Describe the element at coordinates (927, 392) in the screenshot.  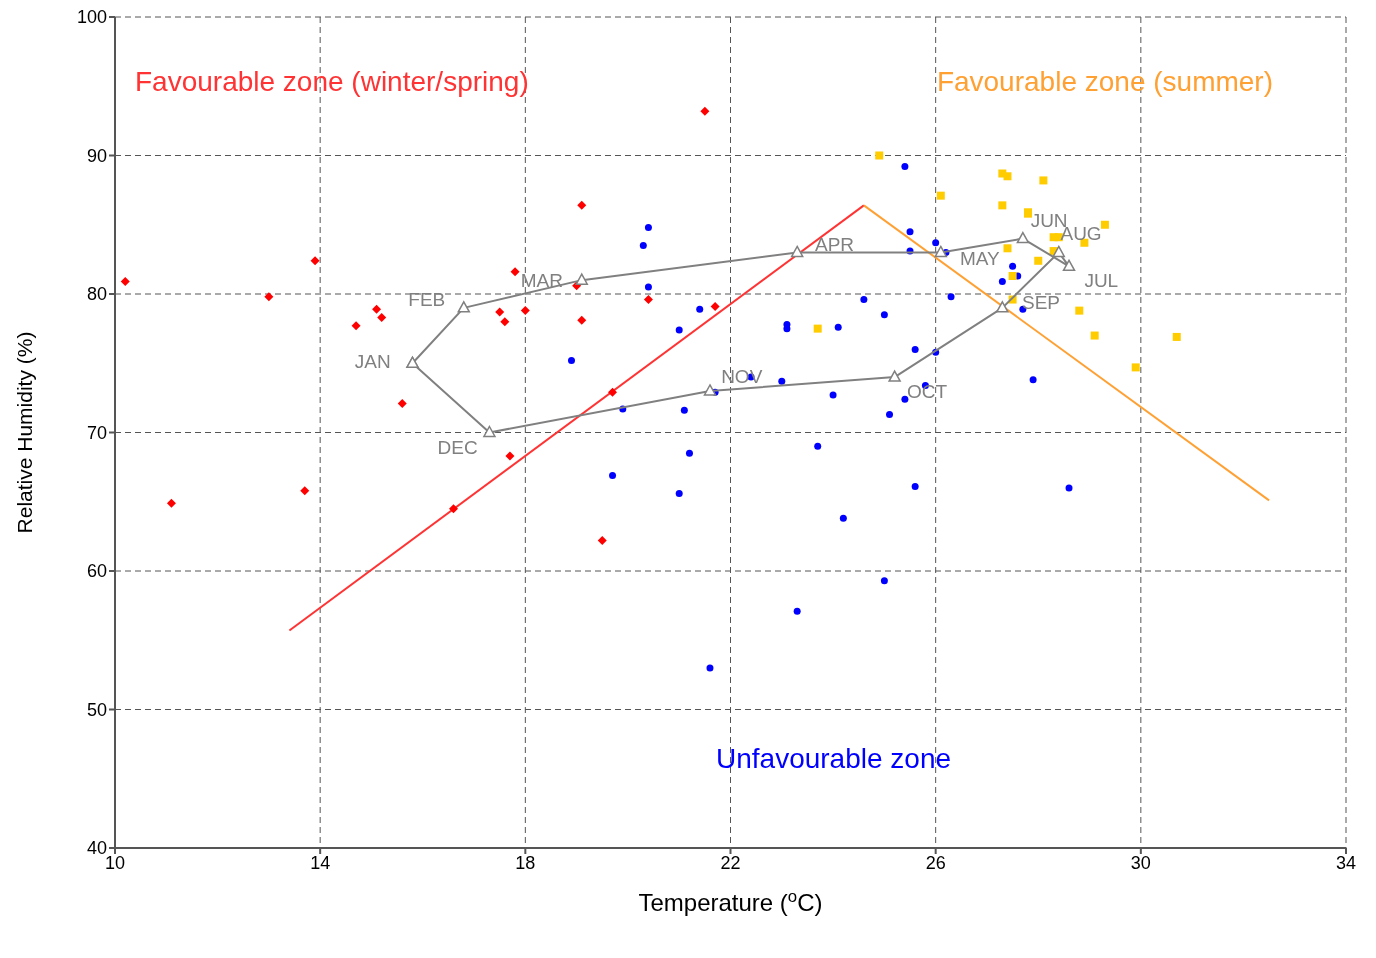
I see `annotation: OCT` at that location.